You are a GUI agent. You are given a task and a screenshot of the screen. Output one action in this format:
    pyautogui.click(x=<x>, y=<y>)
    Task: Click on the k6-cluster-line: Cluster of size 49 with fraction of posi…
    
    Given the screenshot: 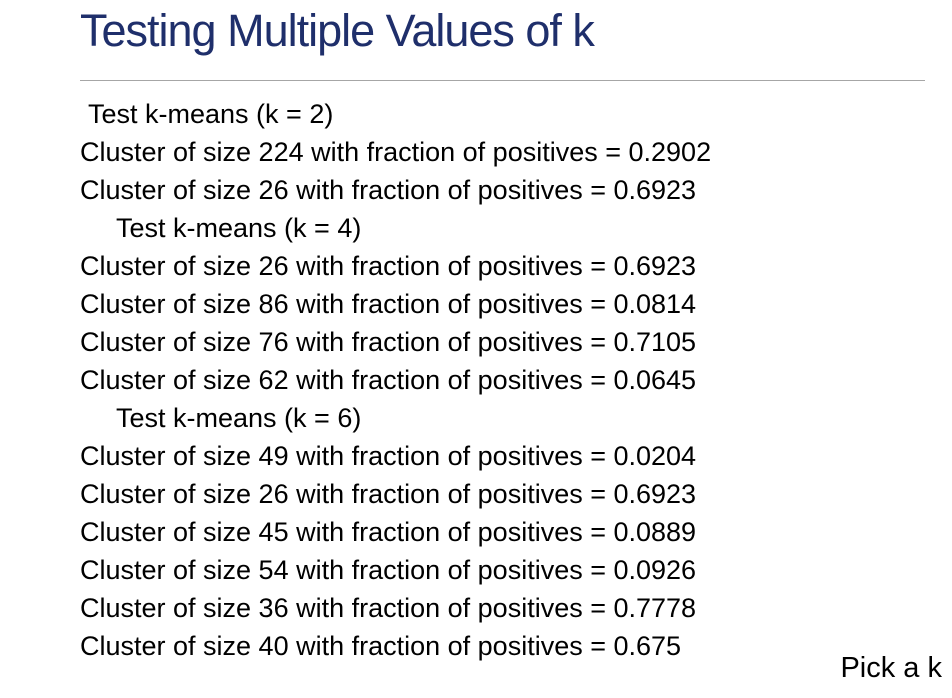 What is the action you would take?
    pyautogui.click(x=388, y=456)
    